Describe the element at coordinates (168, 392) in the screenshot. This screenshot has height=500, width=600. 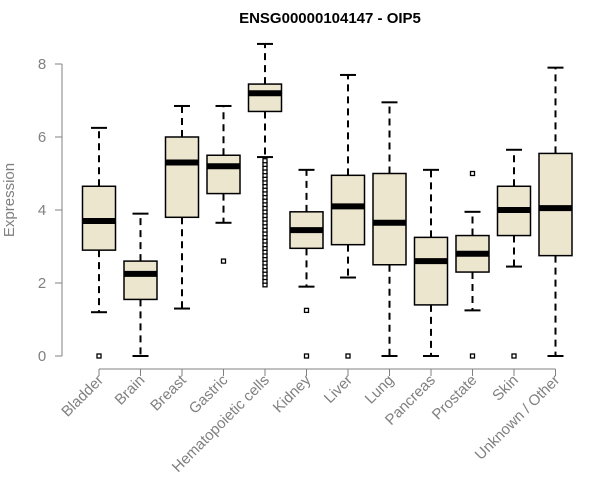
I see `x-tick-label: Breast` at that location.